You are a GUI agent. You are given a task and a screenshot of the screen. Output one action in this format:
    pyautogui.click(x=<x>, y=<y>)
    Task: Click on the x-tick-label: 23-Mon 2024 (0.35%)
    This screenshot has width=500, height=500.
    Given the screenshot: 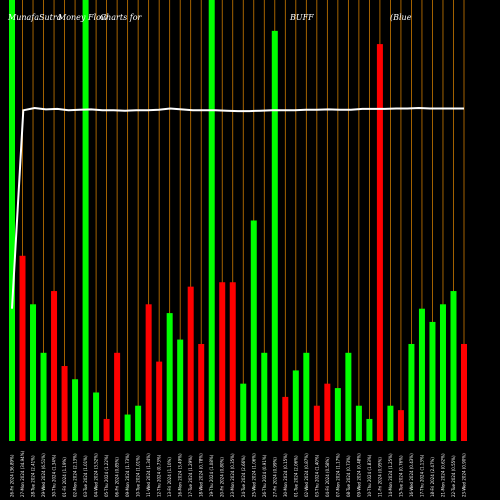 What is the action you would take?
    pyautogui.click(x=232, y=475)
    